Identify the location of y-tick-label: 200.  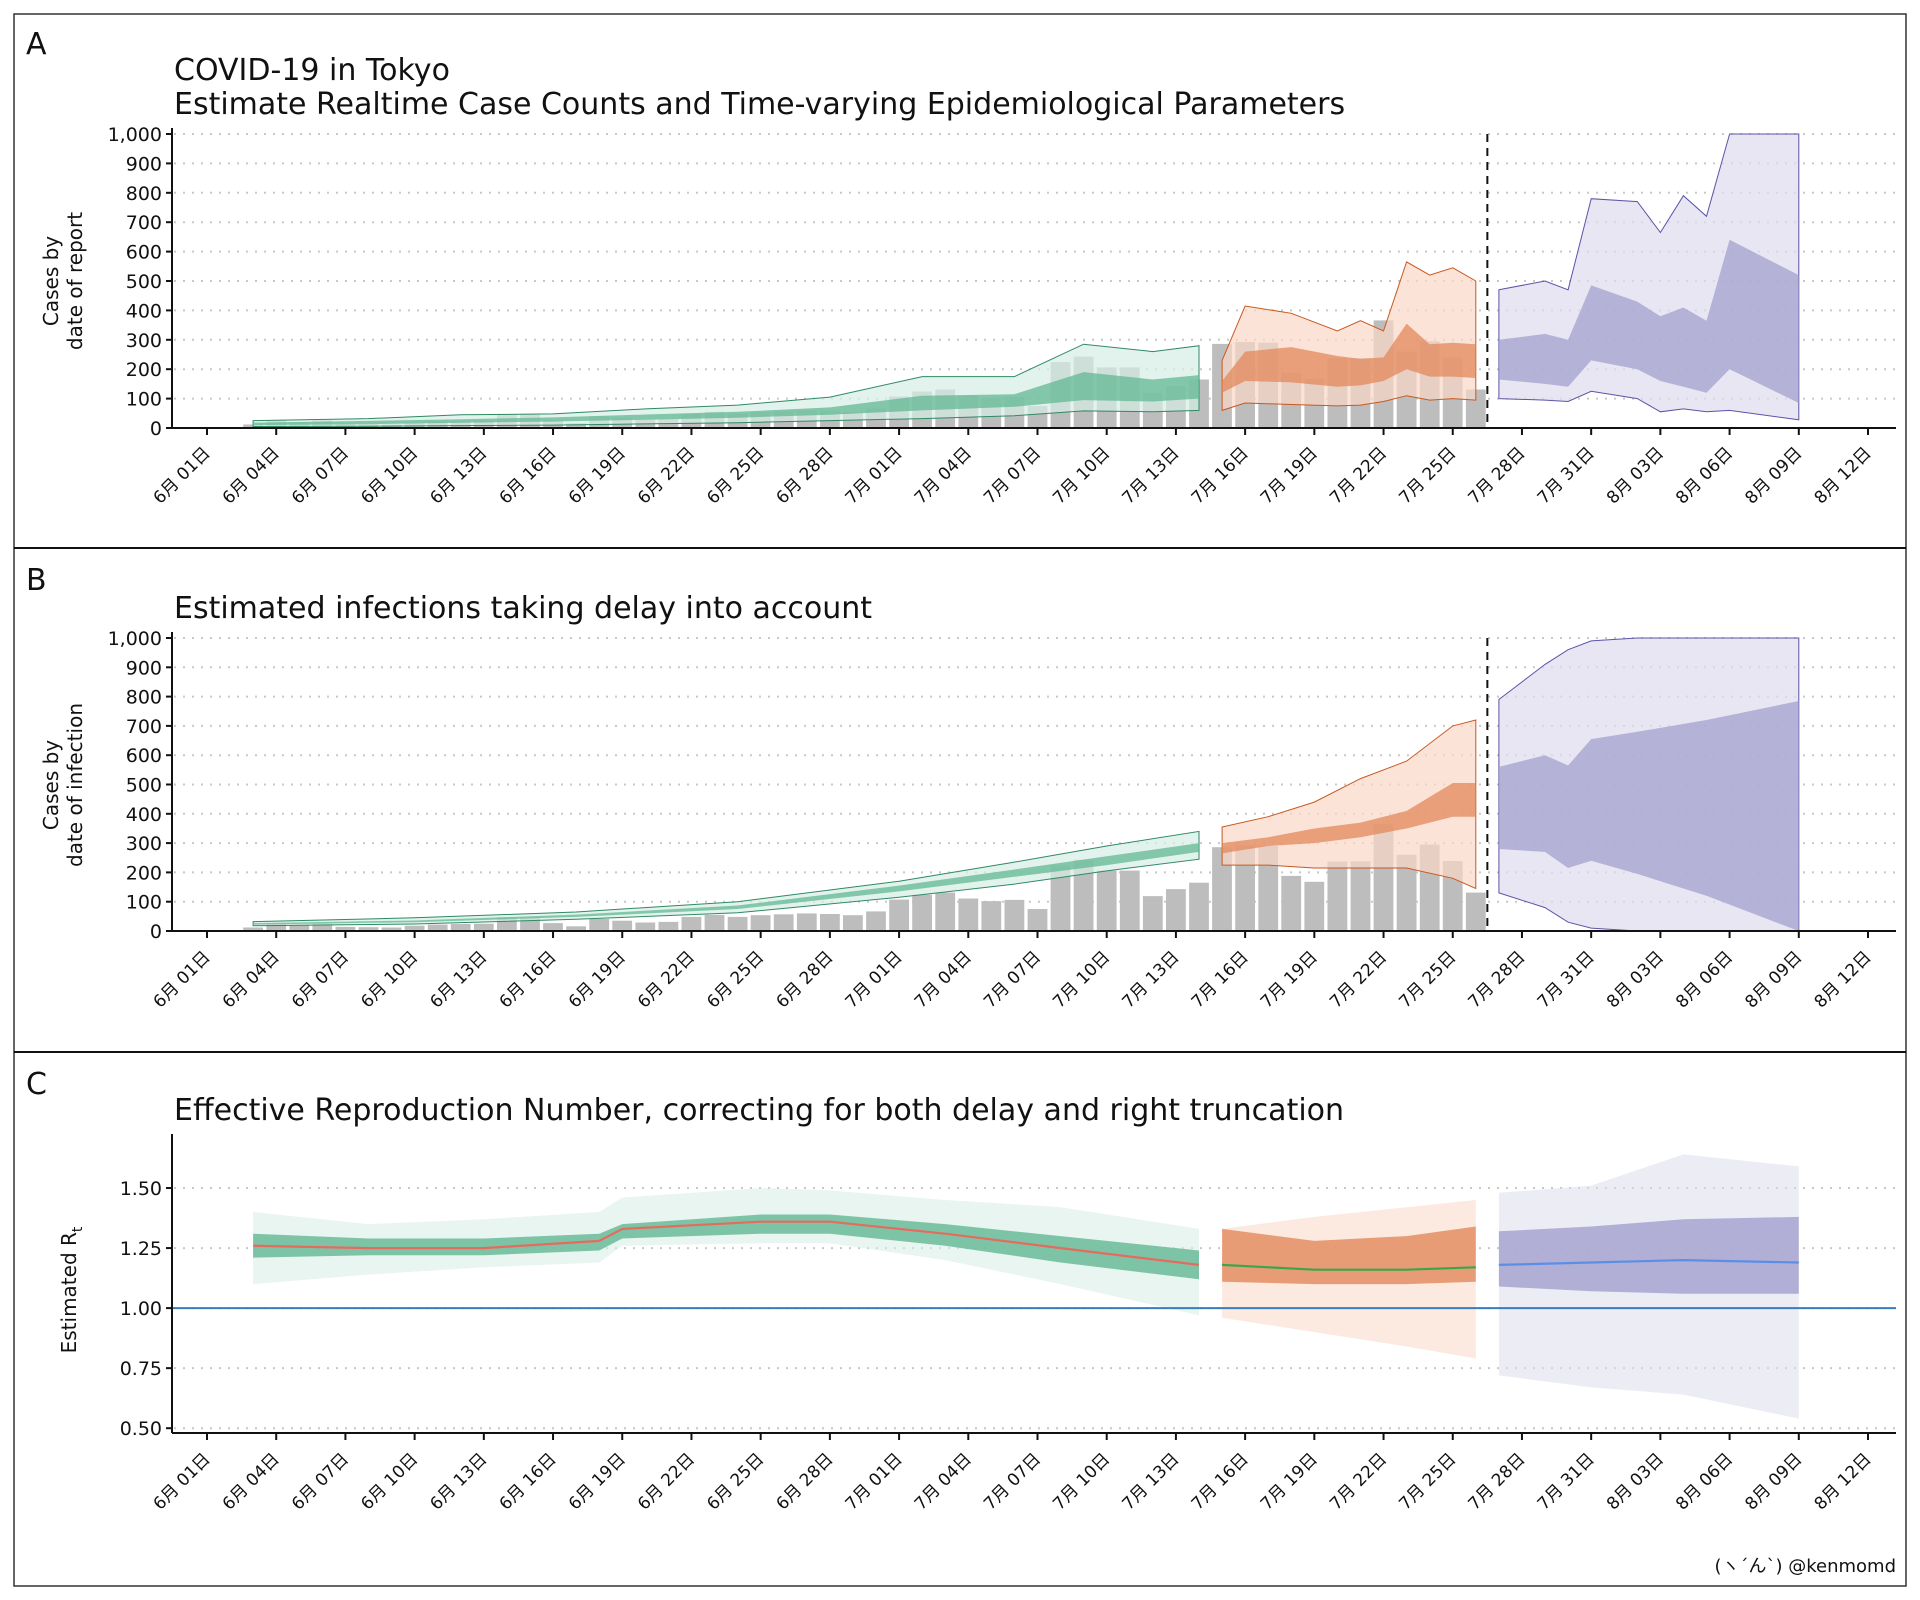
(144, 873).